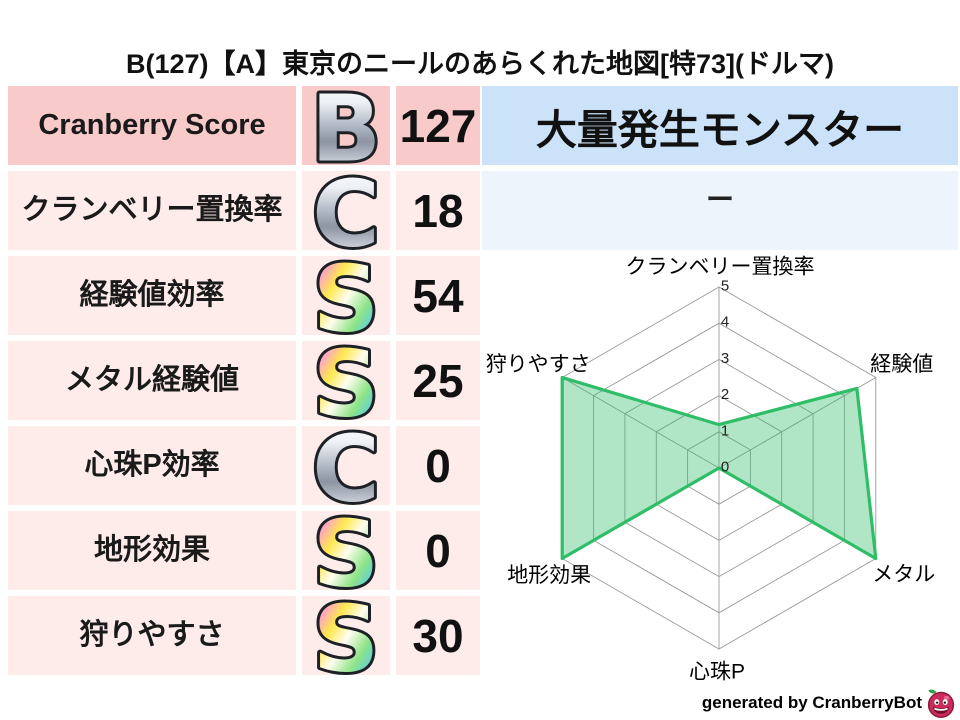  What do you see at coordinates (538, 364) in the screenshot?
I see `radar-axis-label: 狩りやすさ` at bounding box center [538, 364].